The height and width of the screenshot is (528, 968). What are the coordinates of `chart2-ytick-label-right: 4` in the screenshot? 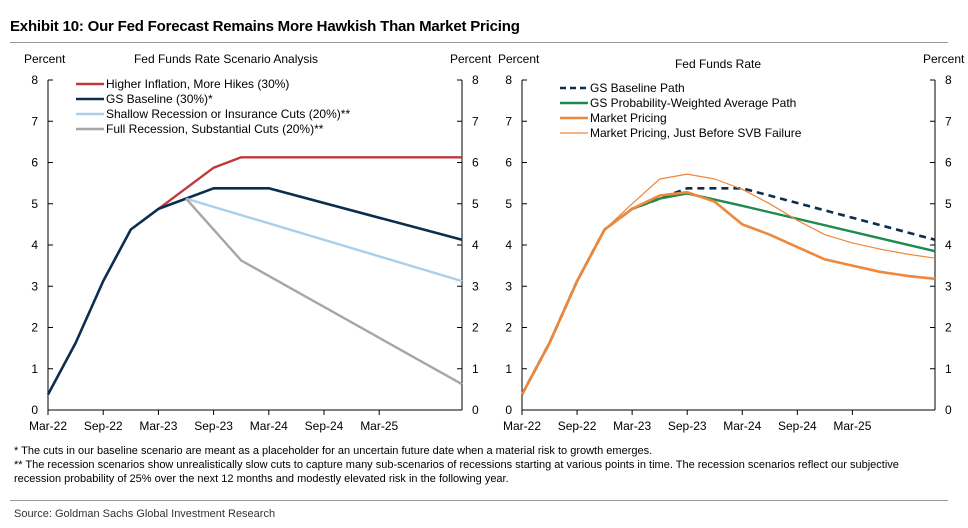 It's located at (948, 245).